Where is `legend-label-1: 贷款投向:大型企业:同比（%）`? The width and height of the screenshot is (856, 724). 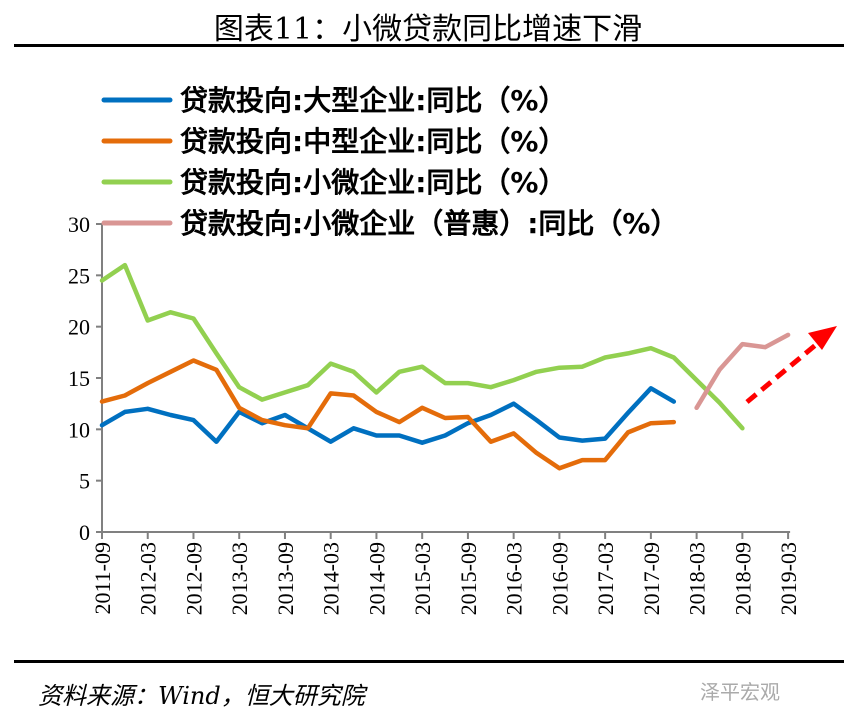
legend-label-1: 贷款投向:大型企业:同比（%） is located at coordinates (373, 100).